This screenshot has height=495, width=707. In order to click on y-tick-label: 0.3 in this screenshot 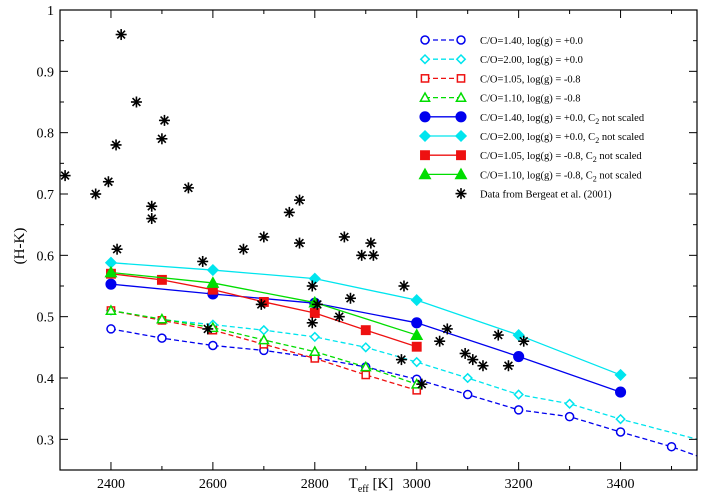, I will do `click(46, 440)`.